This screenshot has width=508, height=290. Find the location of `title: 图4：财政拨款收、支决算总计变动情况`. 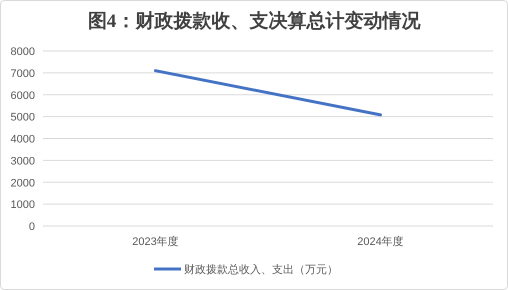

title: 图4：财政拨款收、支决算总计变动情况 is located at coordinates (254, 21).